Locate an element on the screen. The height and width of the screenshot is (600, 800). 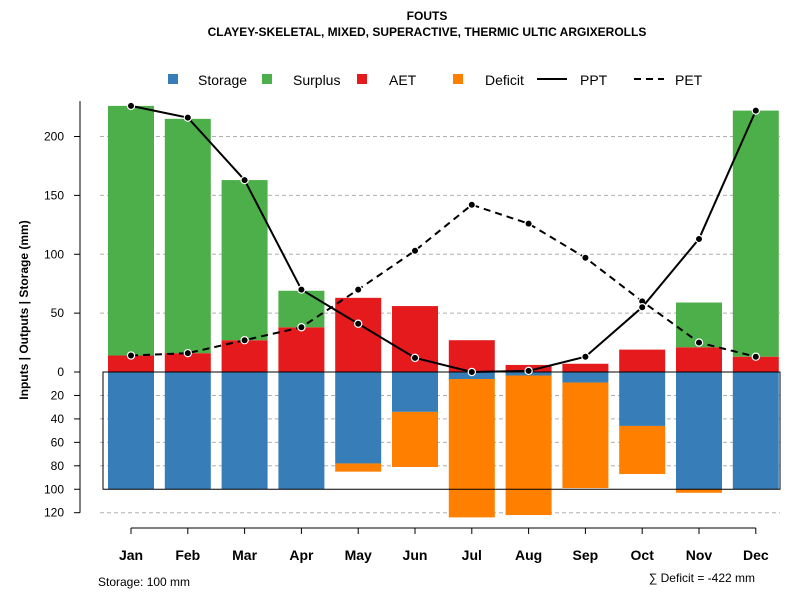
legend-swatch-aet is located at coordinates (362, 79).